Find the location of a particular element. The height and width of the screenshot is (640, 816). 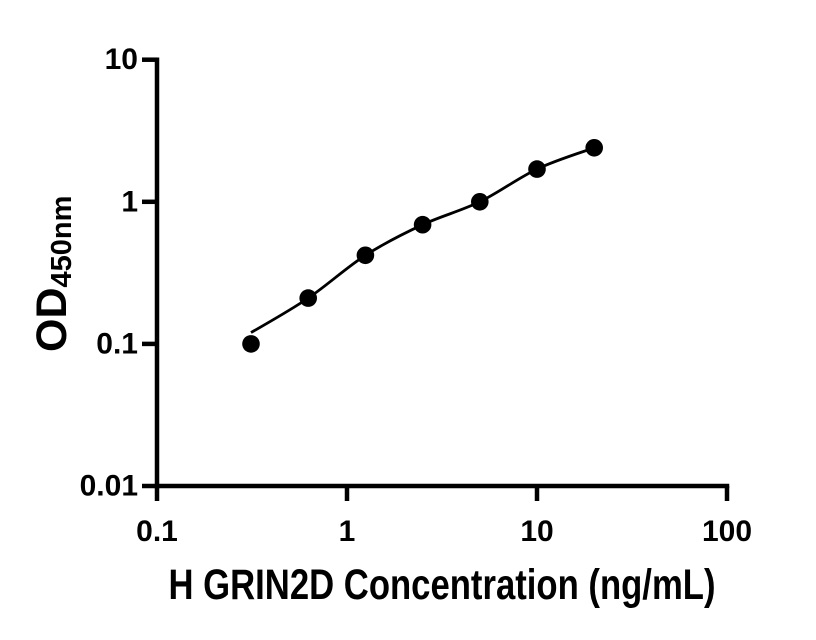

x-tick-label-0.1: 0.1 is located at coordinates (157, 531).